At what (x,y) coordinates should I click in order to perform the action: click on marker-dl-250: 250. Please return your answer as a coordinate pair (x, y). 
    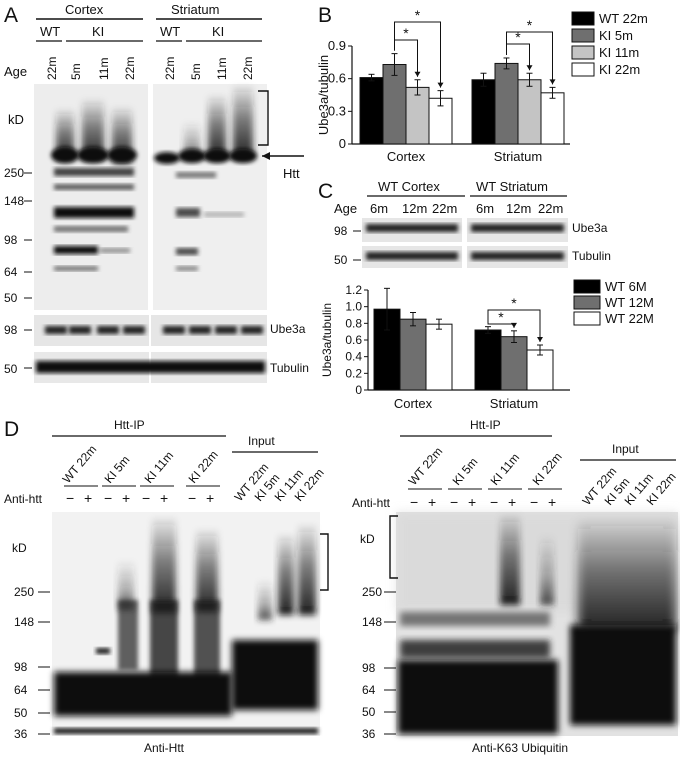
    Looking at the image, I should click on (24, 592).